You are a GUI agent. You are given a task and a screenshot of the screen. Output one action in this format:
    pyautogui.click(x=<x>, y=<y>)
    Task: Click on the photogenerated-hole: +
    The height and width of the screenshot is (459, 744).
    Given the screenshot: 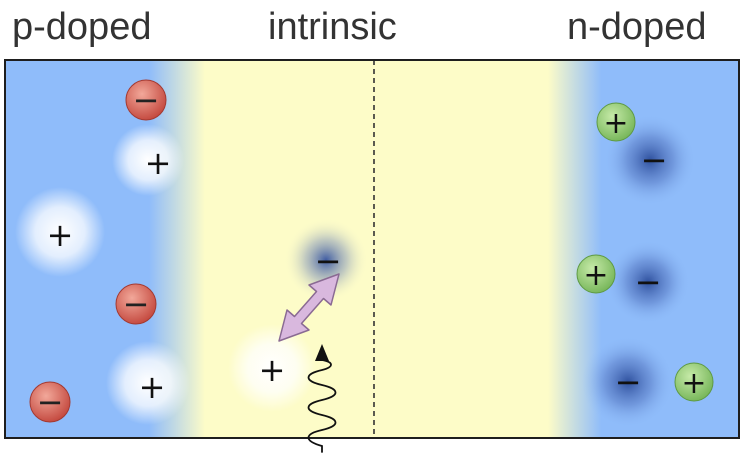 What is the action you would take?
    pyautogui.click(x=272, y=370)
    